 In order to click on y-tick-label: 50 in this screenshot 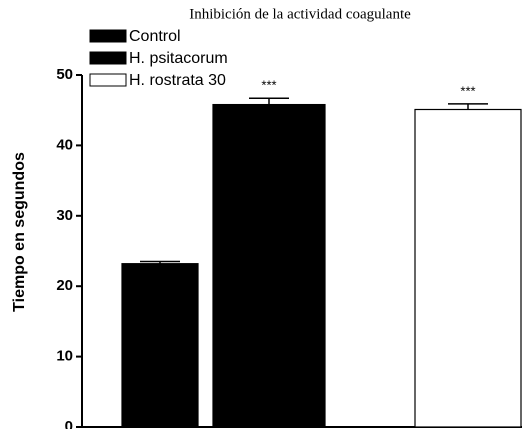, I will do `click(64, 74)`.